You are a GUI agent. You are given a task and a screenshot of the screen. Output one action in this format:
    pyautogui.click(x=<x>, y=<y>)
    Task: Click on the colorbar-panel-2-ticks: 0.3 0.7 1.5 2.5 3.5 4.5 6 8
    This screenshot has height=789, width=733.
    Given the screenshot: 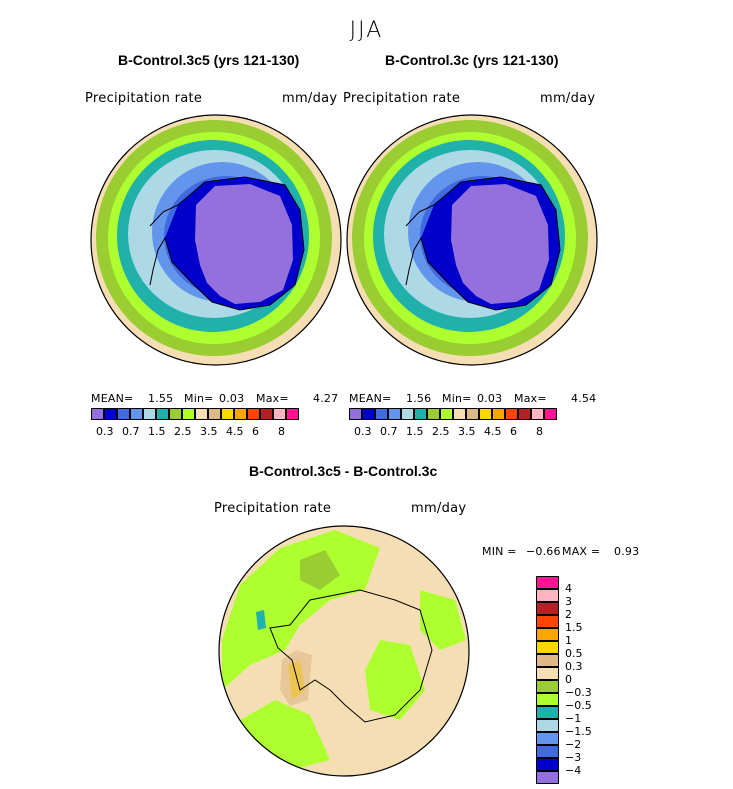 What is the action you would take?
    pyautogui.click(x=459, y=432)
    